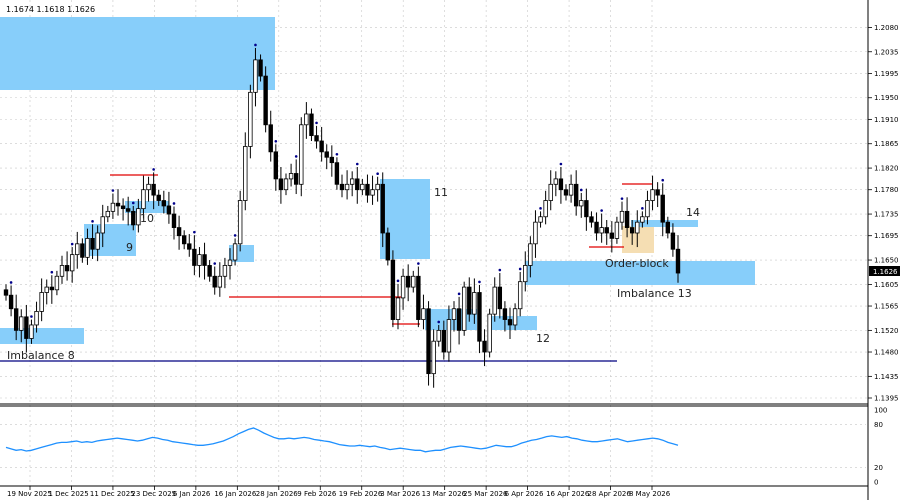 This screenshot has width=900, height=500. I want to click on rsi-axis: 100 80 20 0, so click(880, 447).